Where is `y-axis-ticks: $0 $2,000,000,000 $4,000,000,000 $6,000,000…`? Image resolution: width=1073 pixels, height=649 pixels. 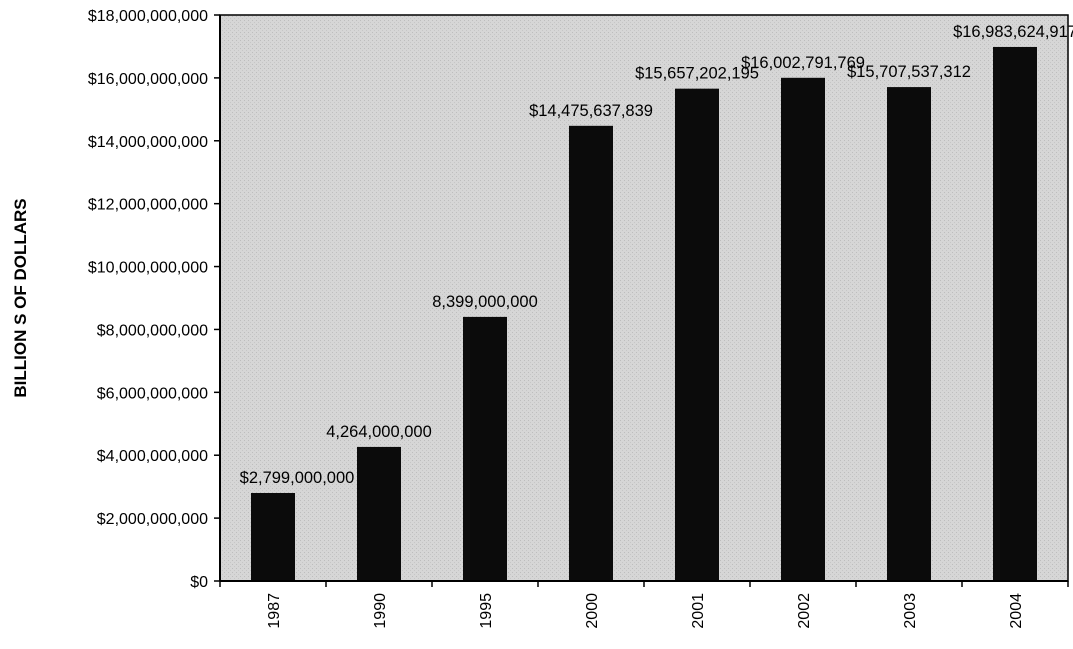
y-axis-ticks: $0 $2,000,000,000 $4,000,000,000 $6,000,000… is located at coordinates (154, 299).